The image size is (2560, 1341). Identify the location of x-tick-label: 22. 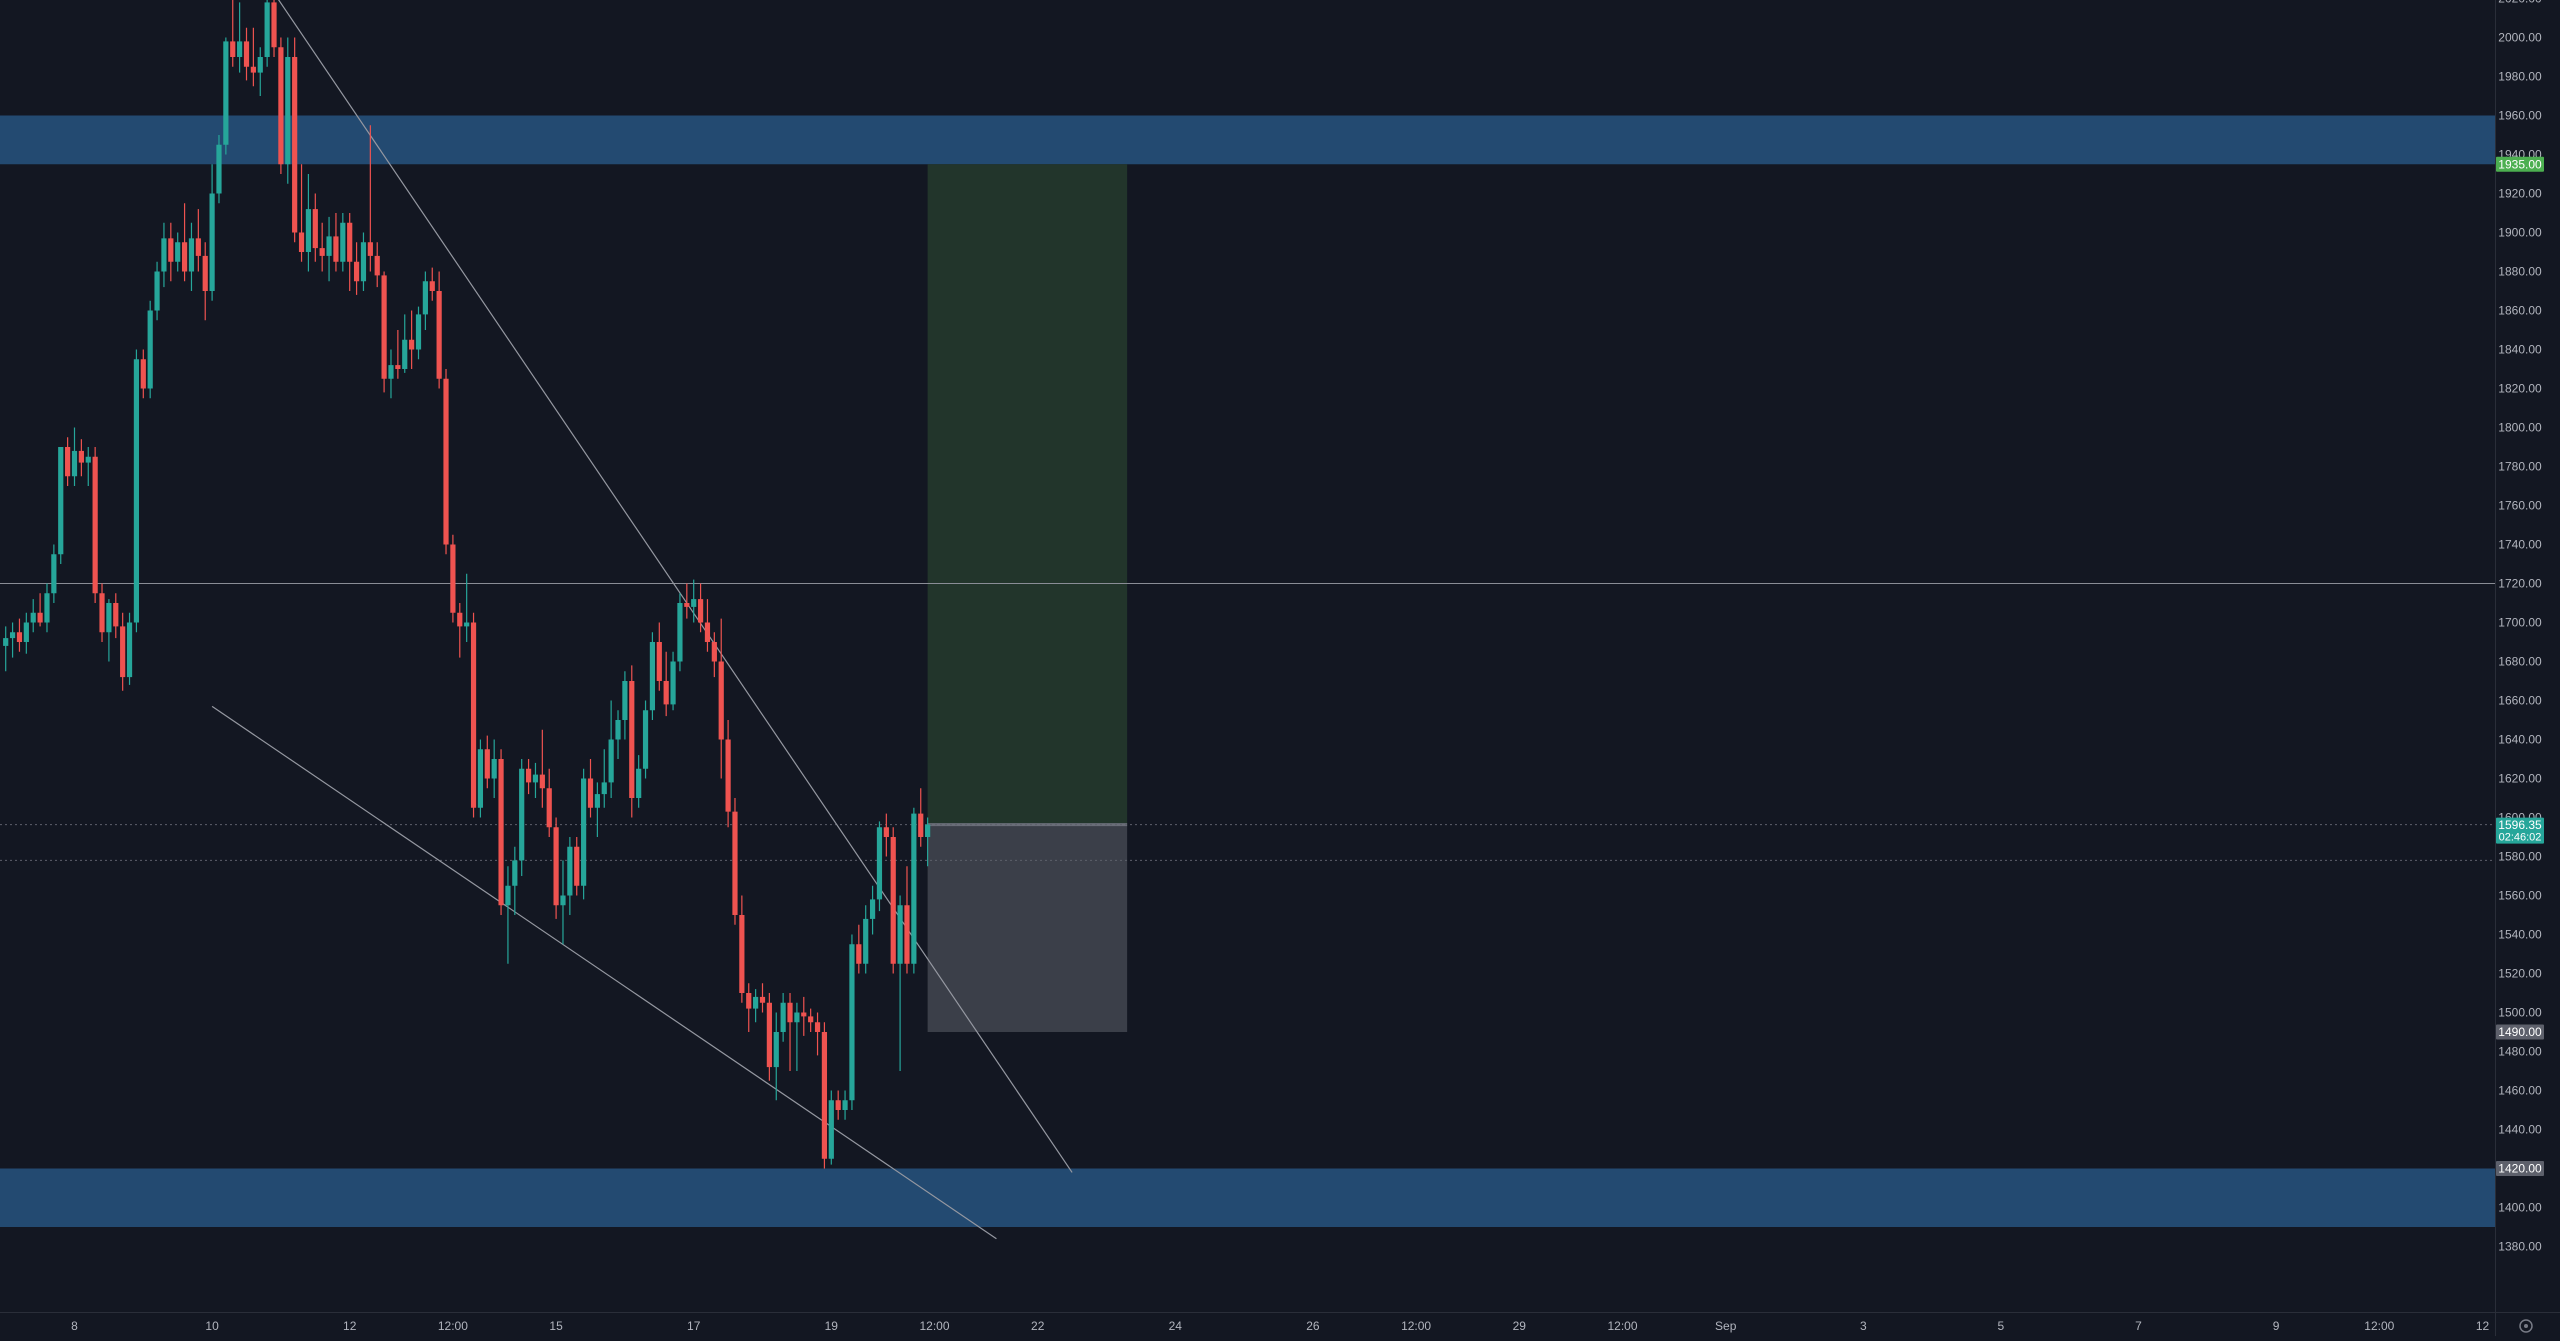
(1038, 1326).